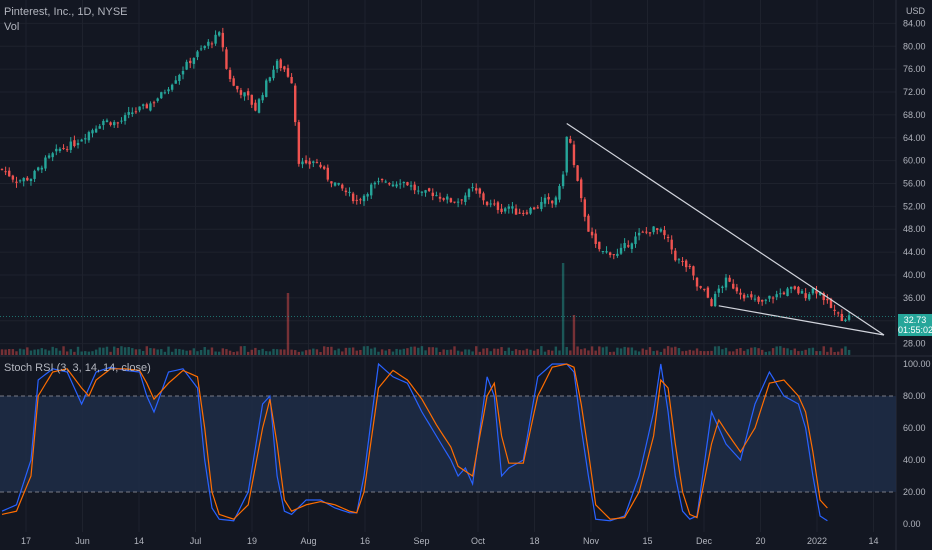 The width and height of the screenshot is (932, 550). What do you see at coordinates (914, 396) in the screenshot?
I see `osc-tick-label: 80.00` at bounding box center [914, 396].